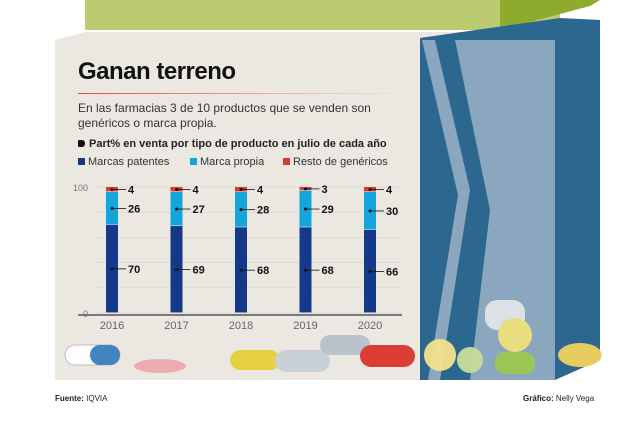 This screenshot has height=421, width=640. What do you see at coordinates (199, 271) in the screenshot?
I see `data-label: 69` at bounding box center [199, 271].